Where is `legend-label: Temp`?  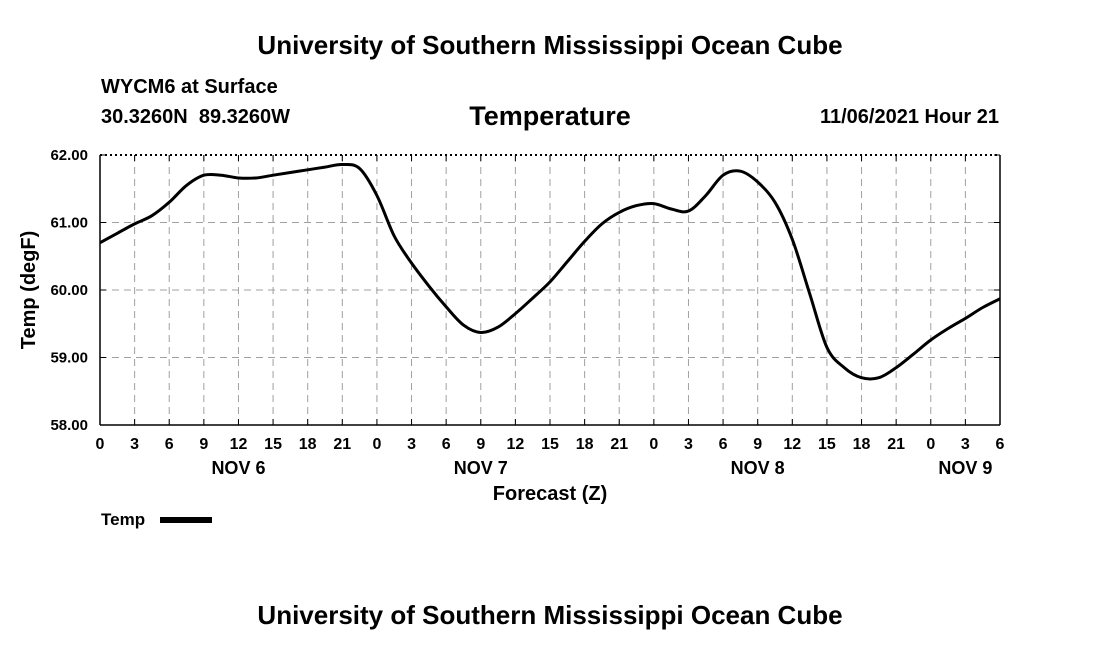
legend-label: Temp is located at coordinates (123, 519).